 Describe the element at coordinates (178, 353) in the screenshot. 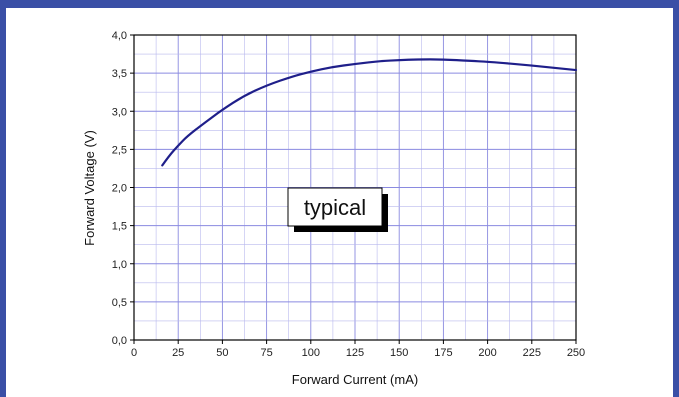

I see `x-tick-label: 25` at that location.